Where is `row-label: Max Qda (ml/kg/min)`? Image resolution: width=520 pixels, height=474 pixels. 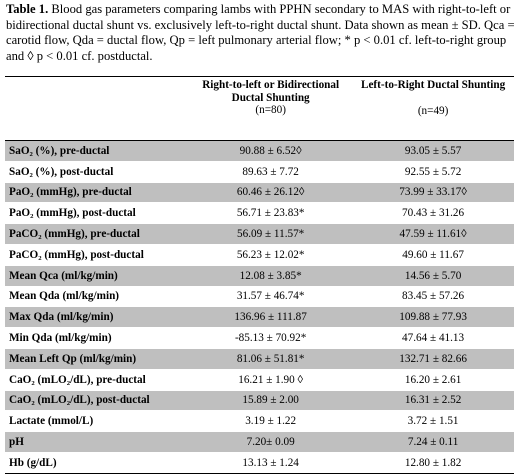
row-label: Max Qda (ml/kg/min) is located at coordinates (97, 317).